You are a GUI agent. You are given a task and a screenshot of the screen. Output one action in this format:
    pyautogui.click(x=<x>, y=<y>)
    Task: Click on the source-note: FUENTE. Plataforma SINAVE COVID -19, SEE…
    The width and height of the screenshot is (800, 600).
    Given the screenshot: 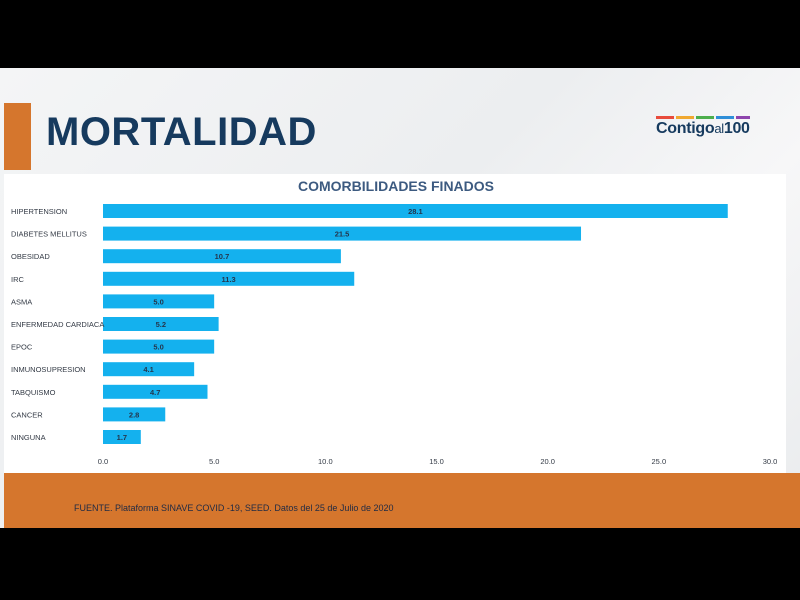 What is the action you would take?
    pyautogui.click(x=234, y=508)
    